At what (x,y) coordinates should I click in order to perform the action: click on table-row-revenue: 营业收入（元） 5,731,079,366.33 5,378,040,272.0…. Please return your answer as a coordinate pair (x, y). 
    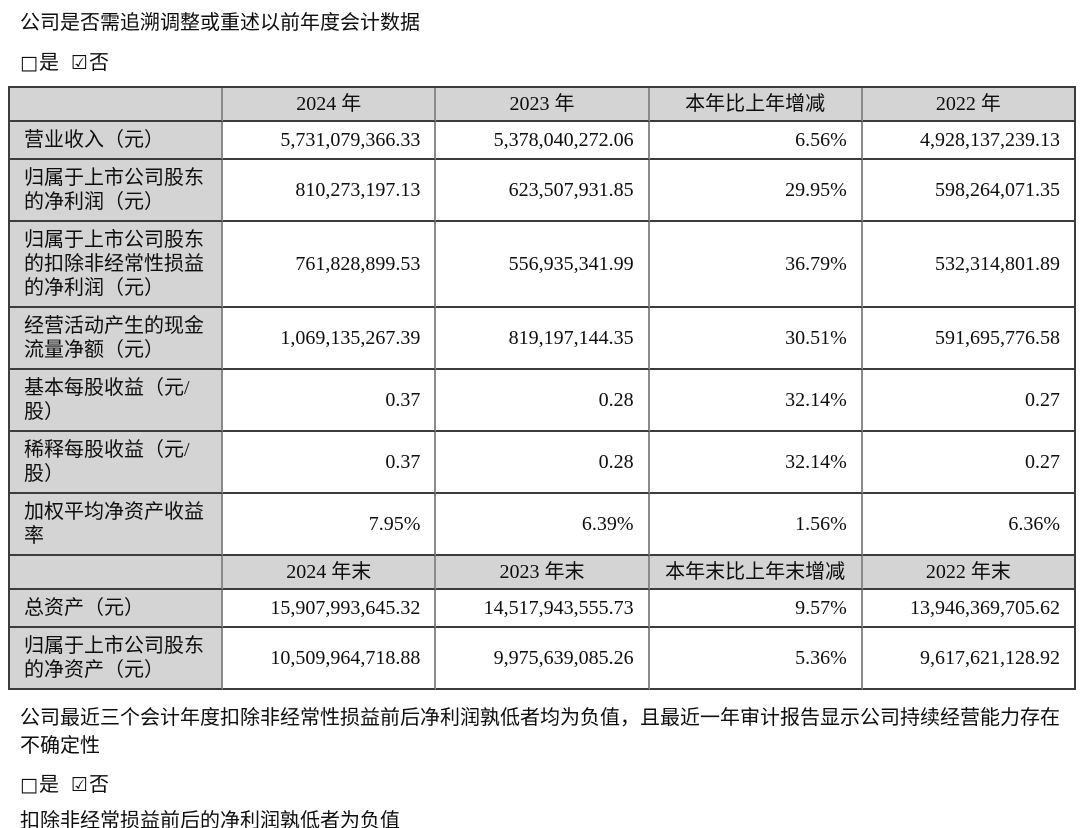
    Looking at the image, I should click on (543, 141).